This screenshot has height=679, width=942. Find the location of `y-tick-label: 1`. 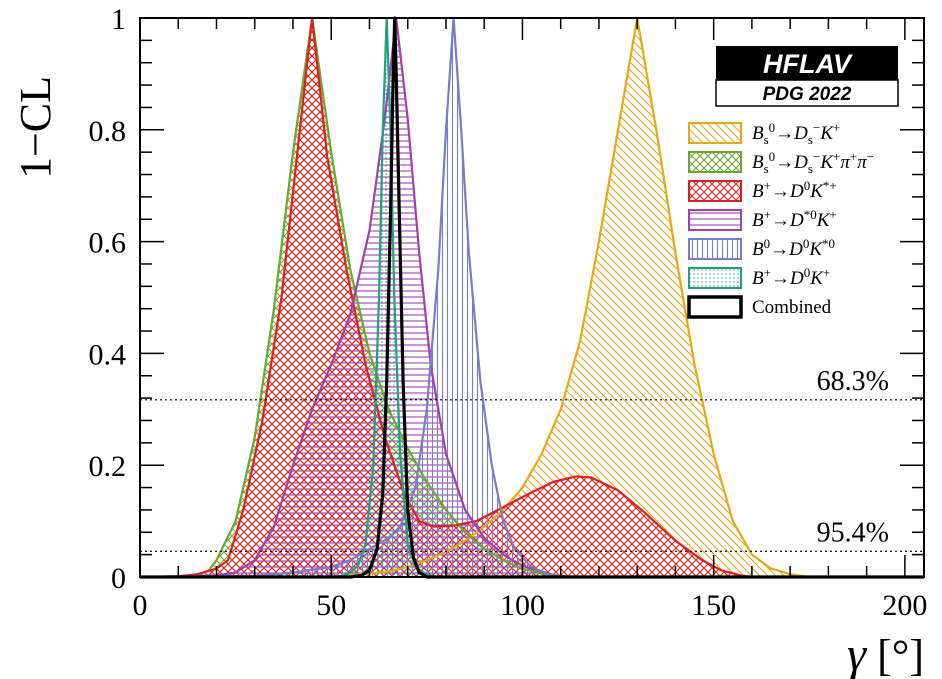

y-tick-label: 1 is located at coordinates (118, 19).